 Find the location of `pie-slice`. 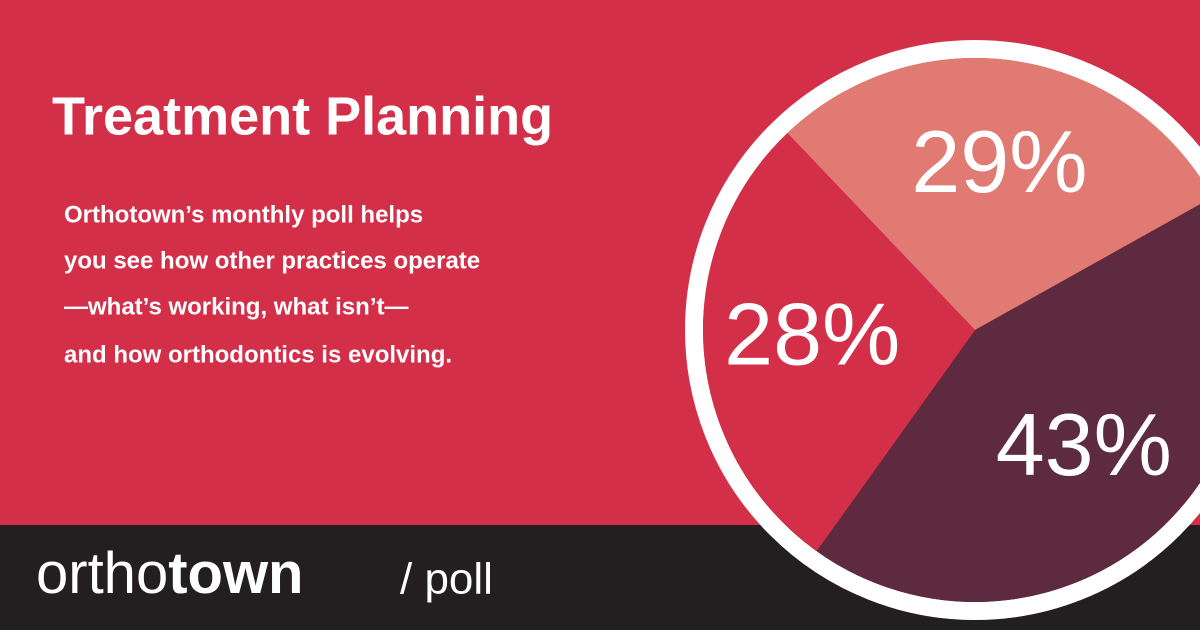

pie-slice is located at coordinates (993, 194).